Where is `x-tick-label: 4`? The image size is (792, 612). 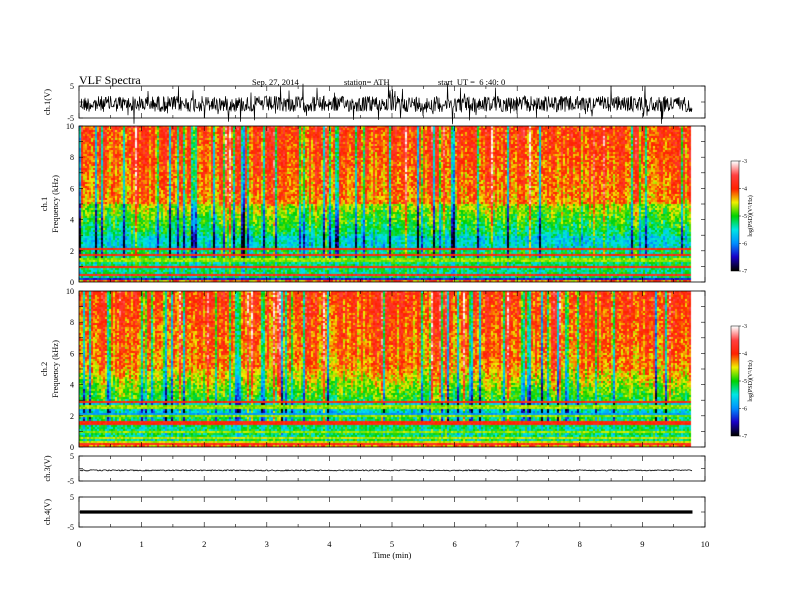 x-tick-label: 4 is located at coordinates (329, 544).